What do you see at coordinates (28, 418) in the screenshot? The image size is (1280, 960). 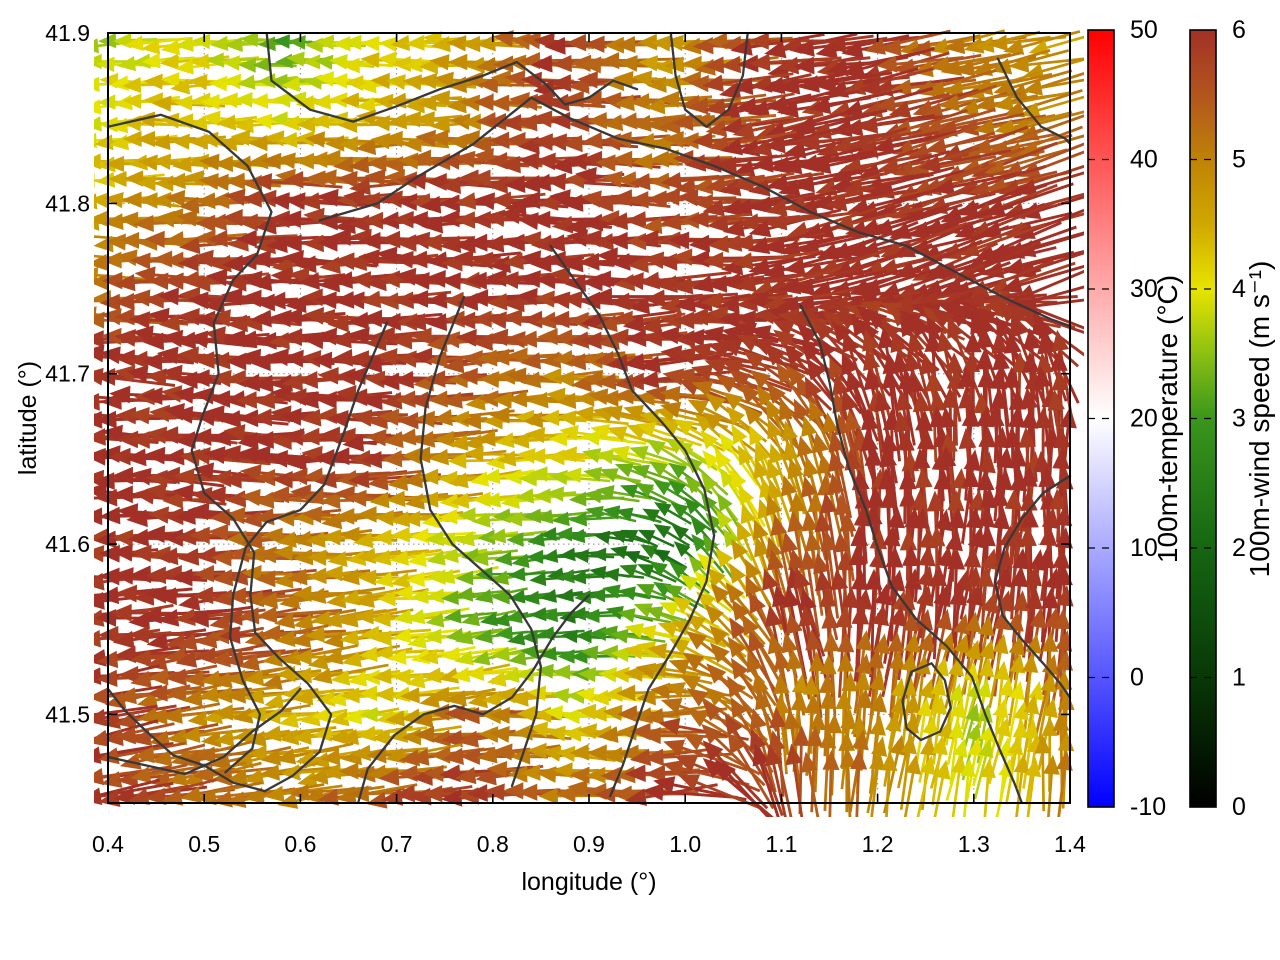 I see `y-axis-label: latitude (°)` at bounding box center [28, 418].